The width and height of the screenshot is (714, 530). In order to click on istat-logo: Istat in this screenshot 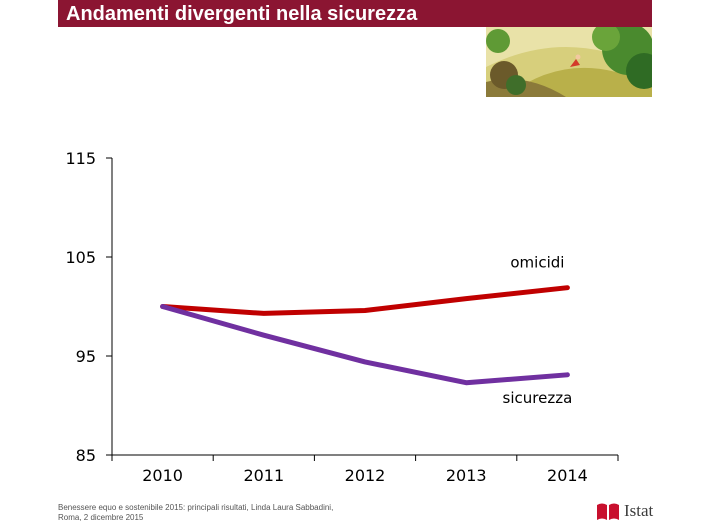, I will do `click(624, 511)`.